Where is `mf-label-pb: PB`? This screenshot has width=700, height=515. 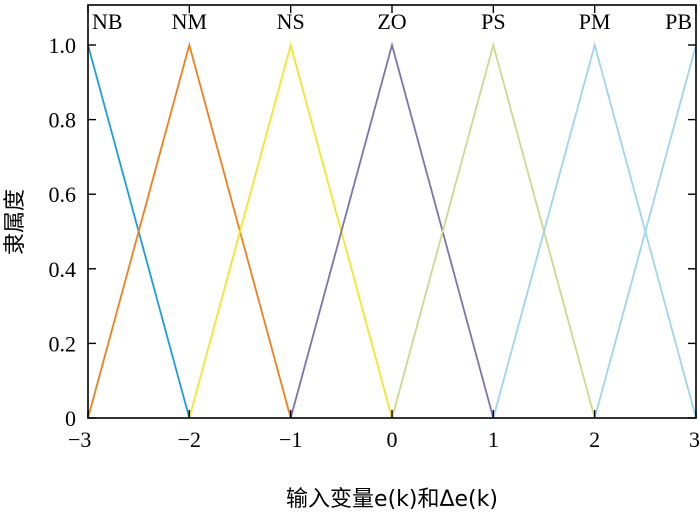
mf-label-pb: PB is located at coordinates (678, 21).